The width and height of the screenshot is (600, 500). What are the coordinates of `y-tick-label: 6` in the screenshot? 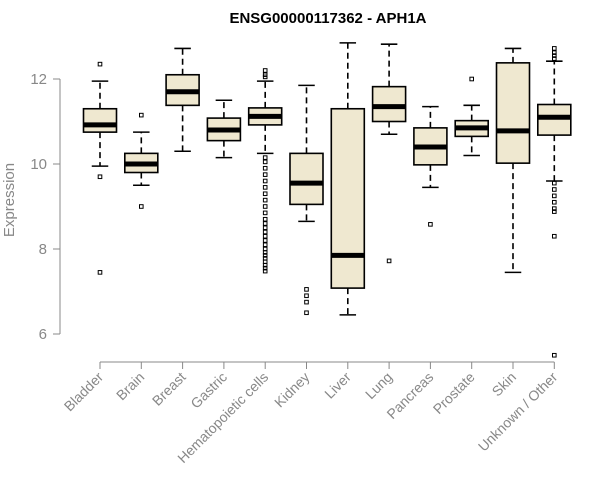 It's located at (43, 334).